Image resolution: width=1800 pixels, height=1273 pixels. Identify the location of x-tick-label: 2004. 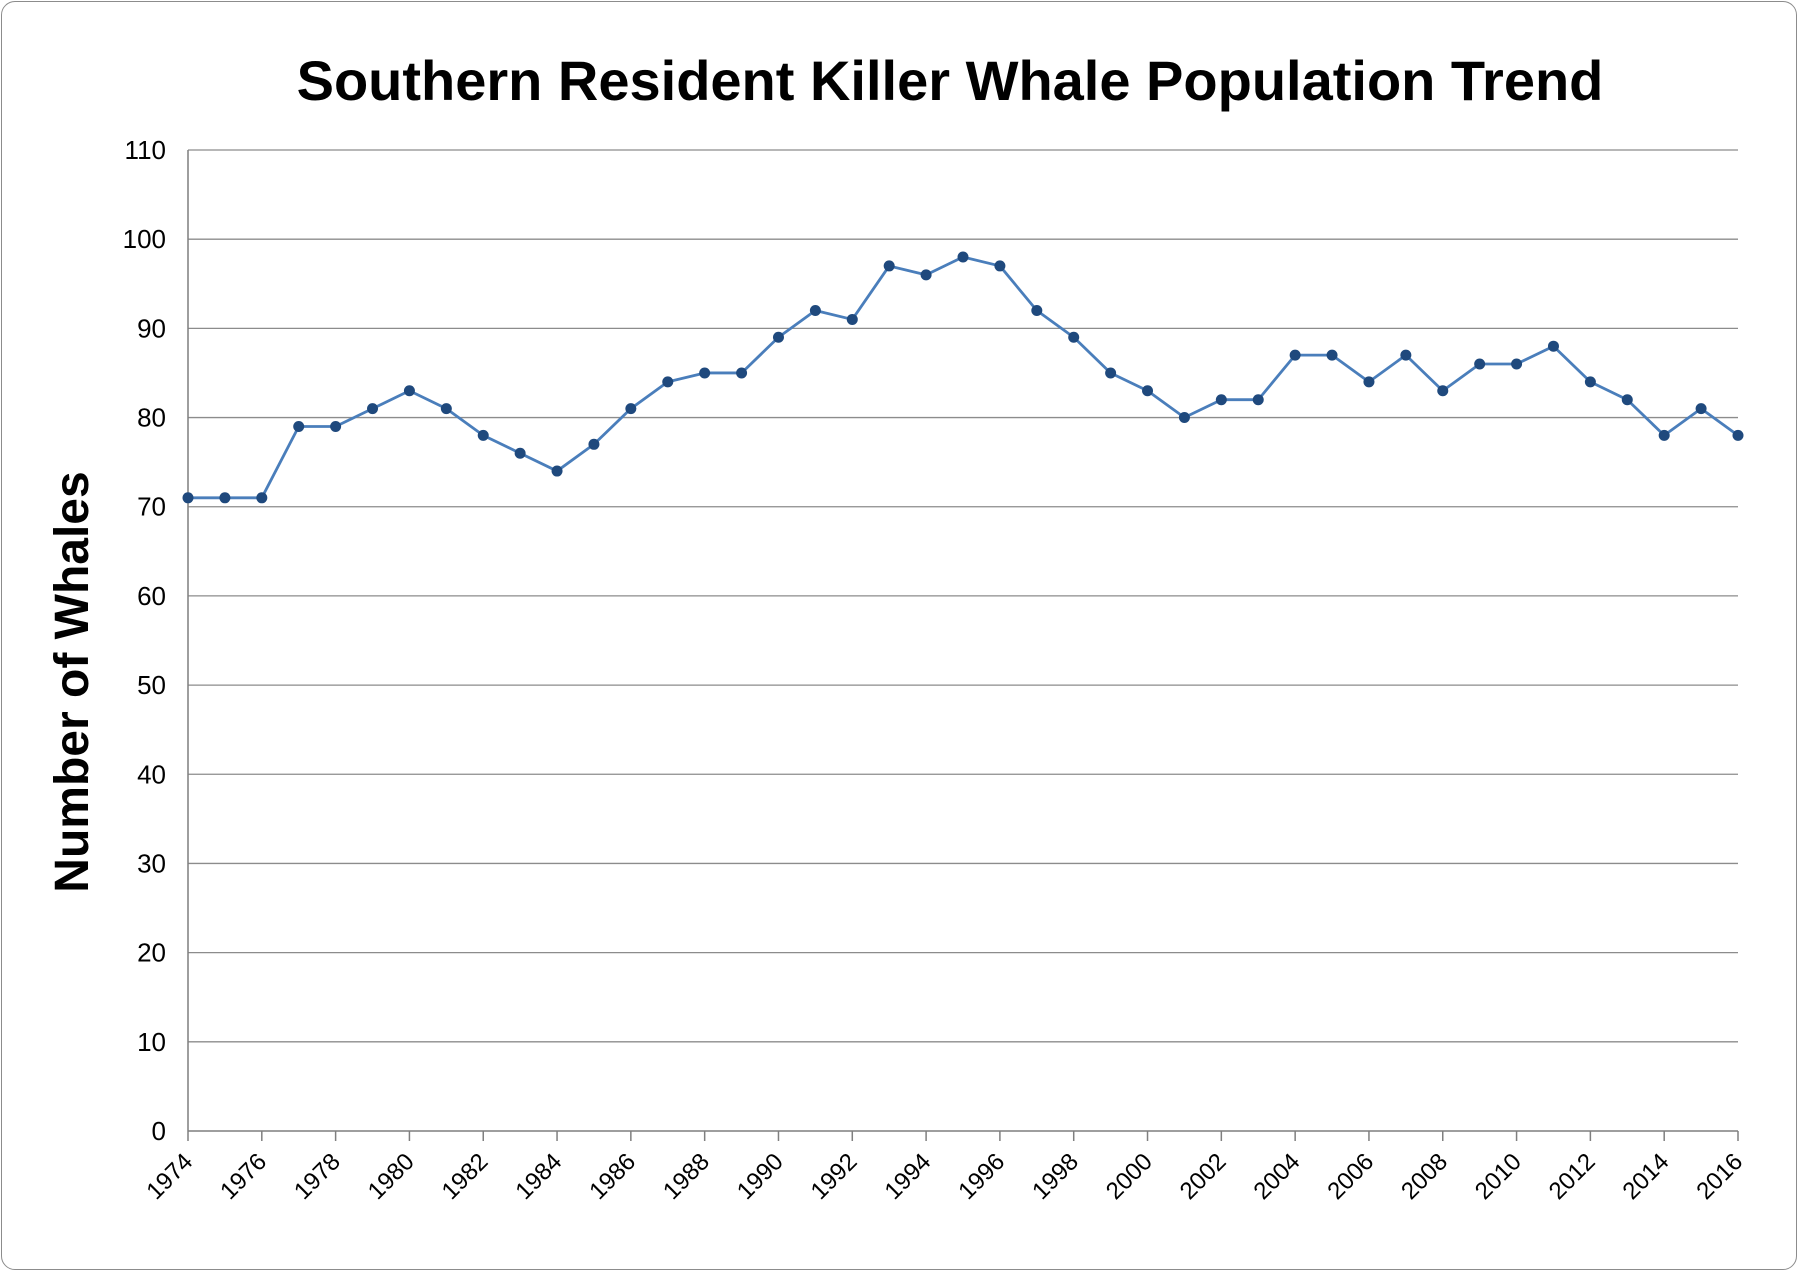
(1277, 1176).